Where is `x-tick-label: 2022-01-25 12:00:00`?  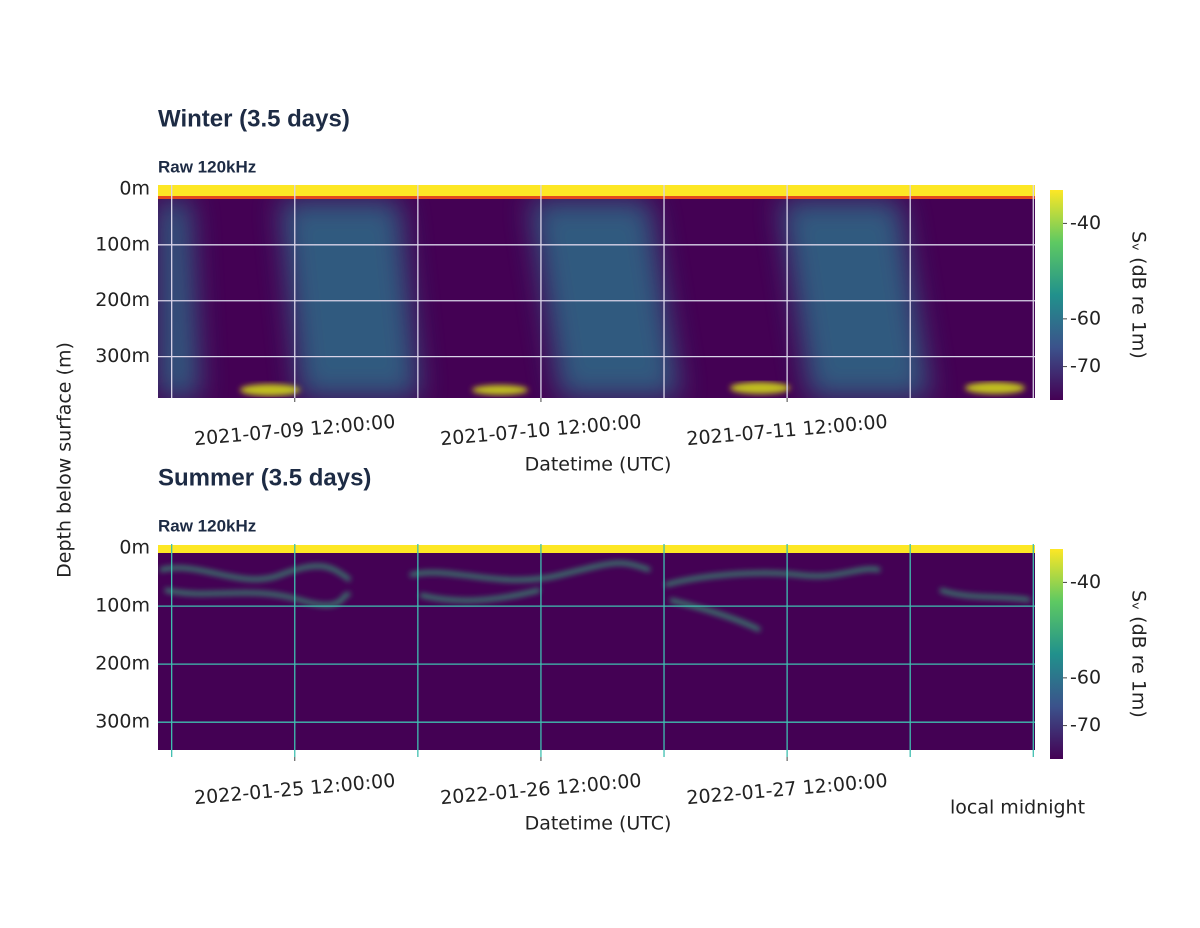 x-tick-label: 2022-01-25 12:00:00 is located at coordinates (294, 790).